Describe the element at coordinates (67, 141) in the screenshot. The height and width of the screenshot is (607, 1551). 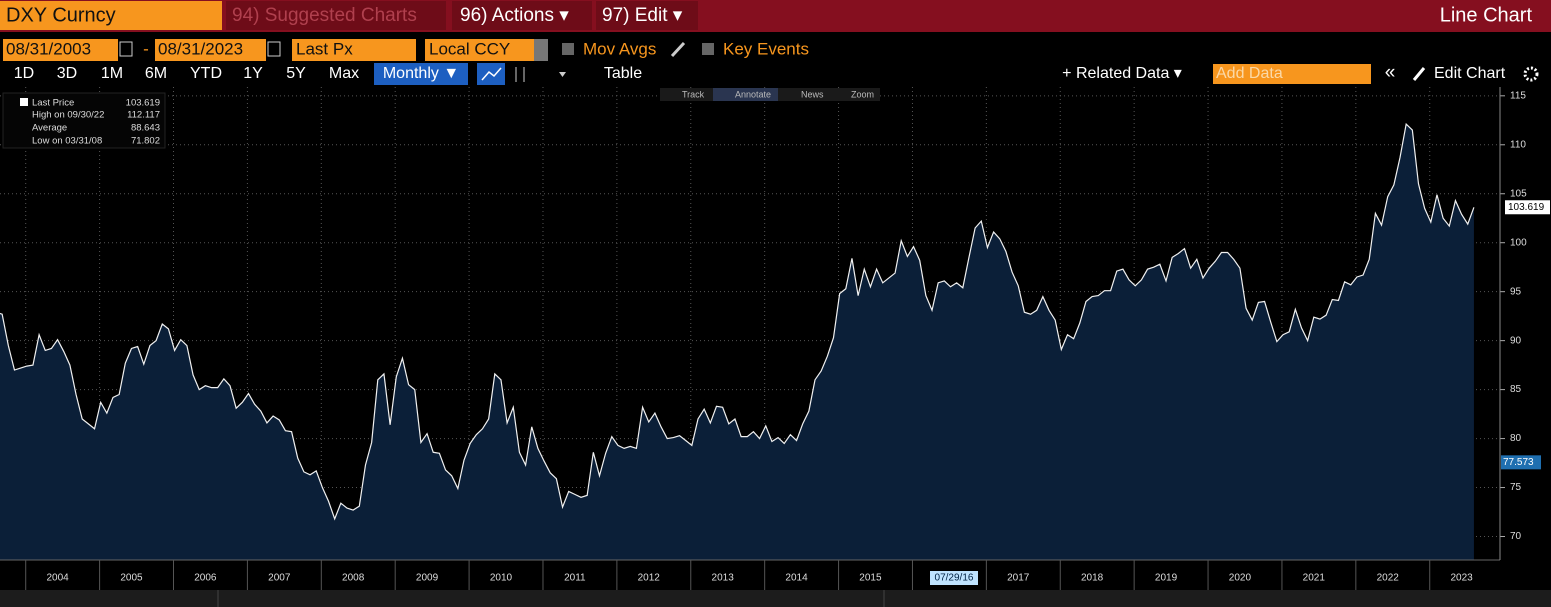
I see `legend-label: Low on 03/31/08` at that location.